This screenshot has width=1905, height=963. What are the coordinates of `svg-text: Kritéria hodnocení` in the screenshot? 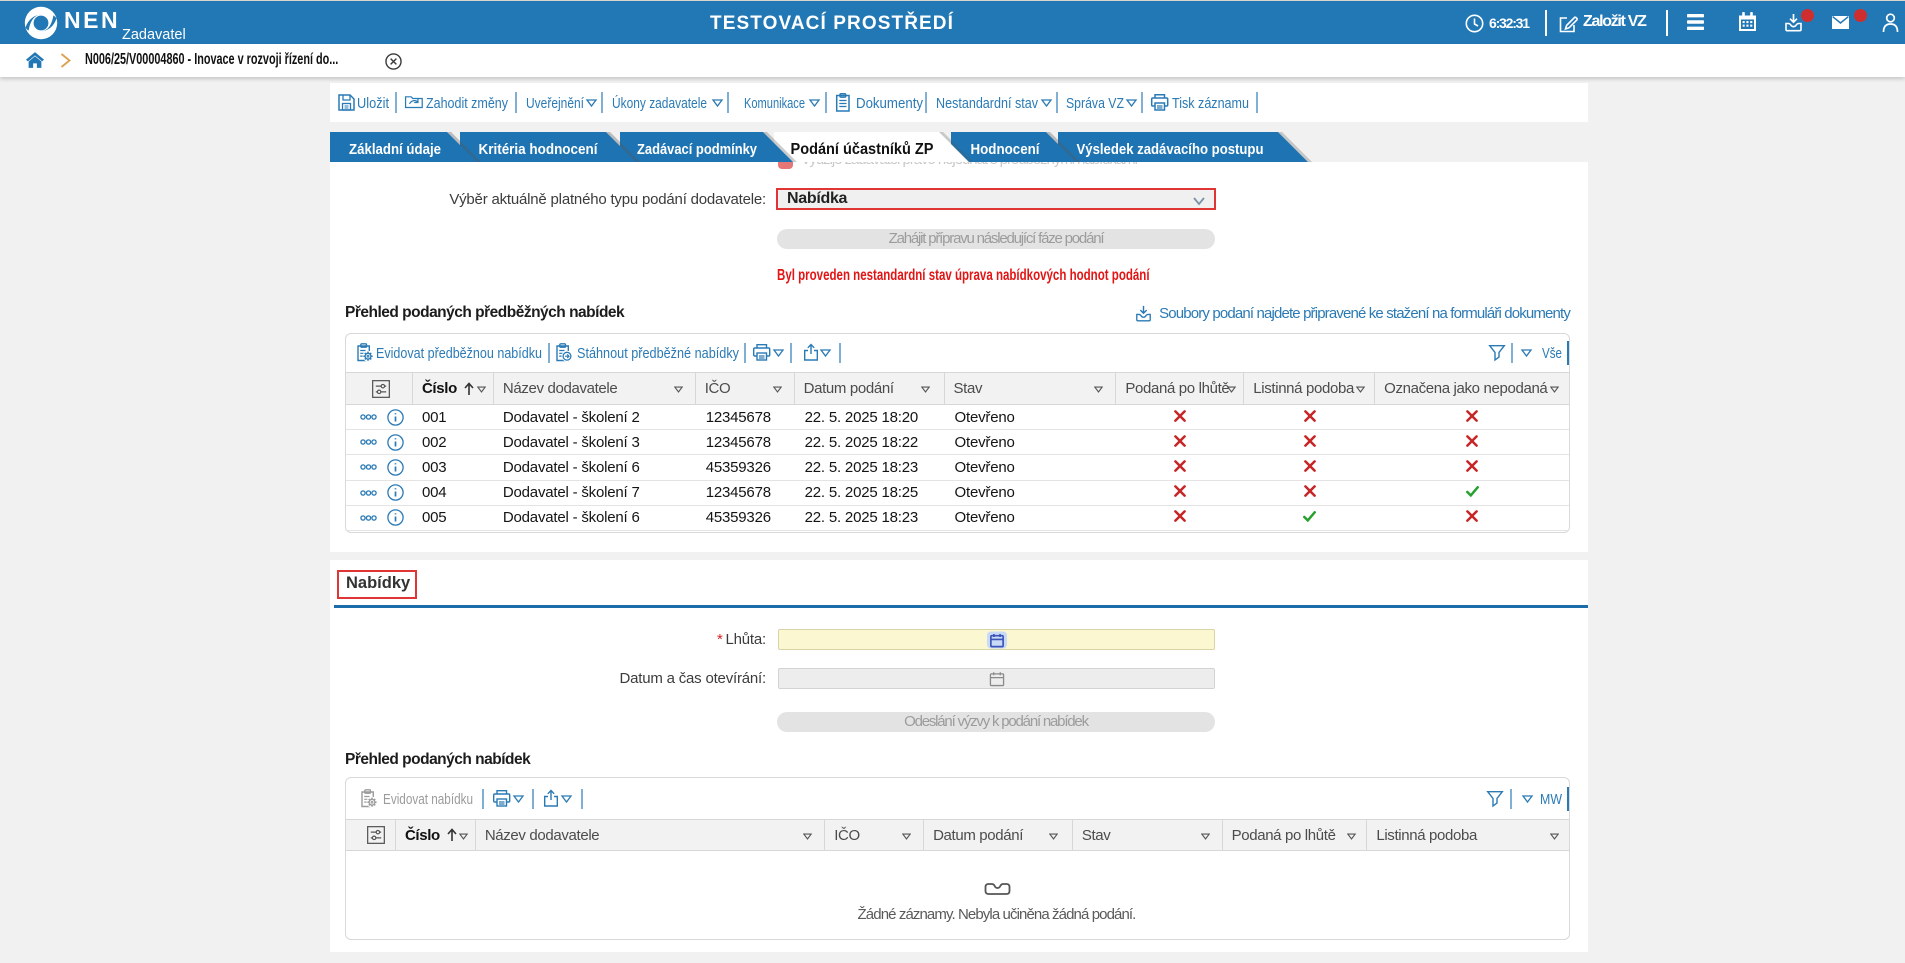 It's located at (539, 149).